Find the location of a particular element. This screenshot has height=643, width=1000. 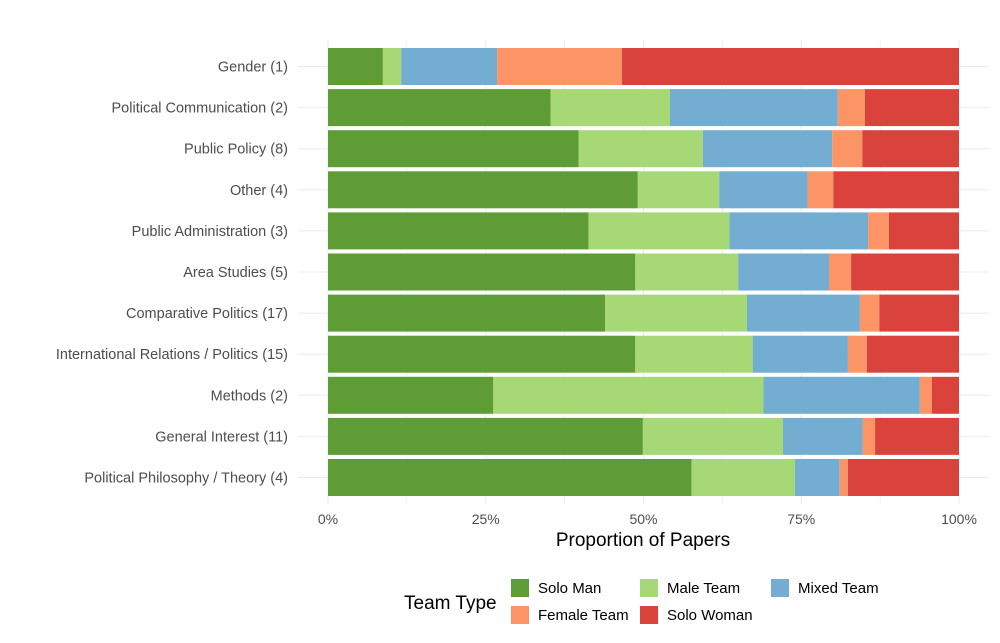

y-tick-label: Comparative Politics (17) is located at coordinates (207, 314).